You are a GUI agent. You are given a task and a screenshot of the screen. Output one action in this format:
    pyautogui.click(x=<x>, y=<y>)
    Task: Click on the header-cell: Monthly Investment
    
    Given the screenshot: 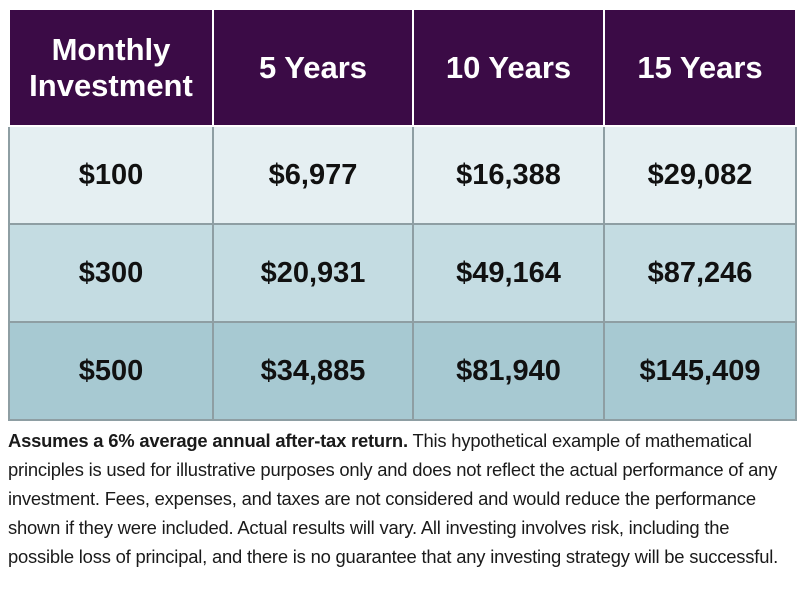 What is the action you would take?
    pyautogui.click(x=111, y=68)
    